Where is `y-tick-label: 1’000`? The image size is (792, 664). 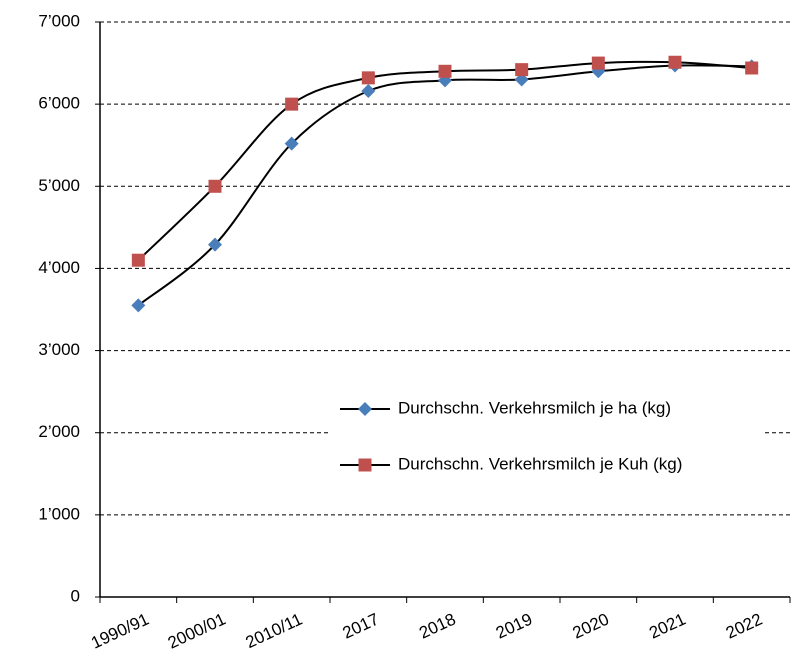 y-tick-label: 1’000 is located at coordinates (59, 513).